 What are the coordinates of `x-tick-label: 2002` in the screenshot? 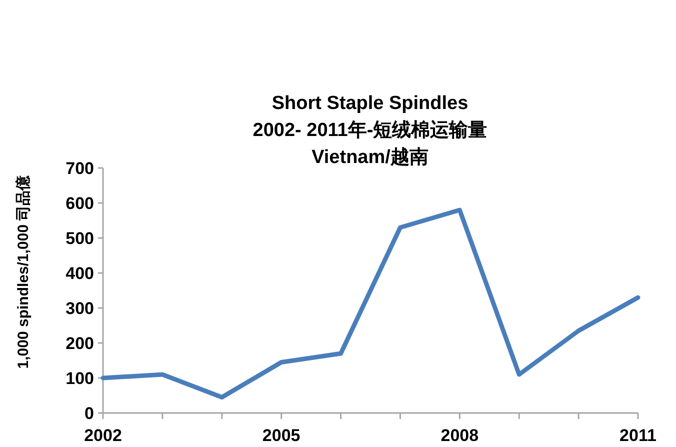 It's located at (103, 435).